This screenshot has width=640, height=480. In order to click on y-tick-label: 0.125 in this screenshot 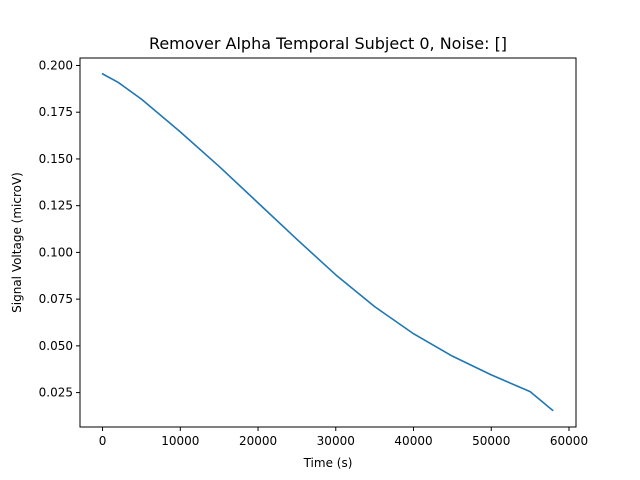, I will do `click(56, 206)`.